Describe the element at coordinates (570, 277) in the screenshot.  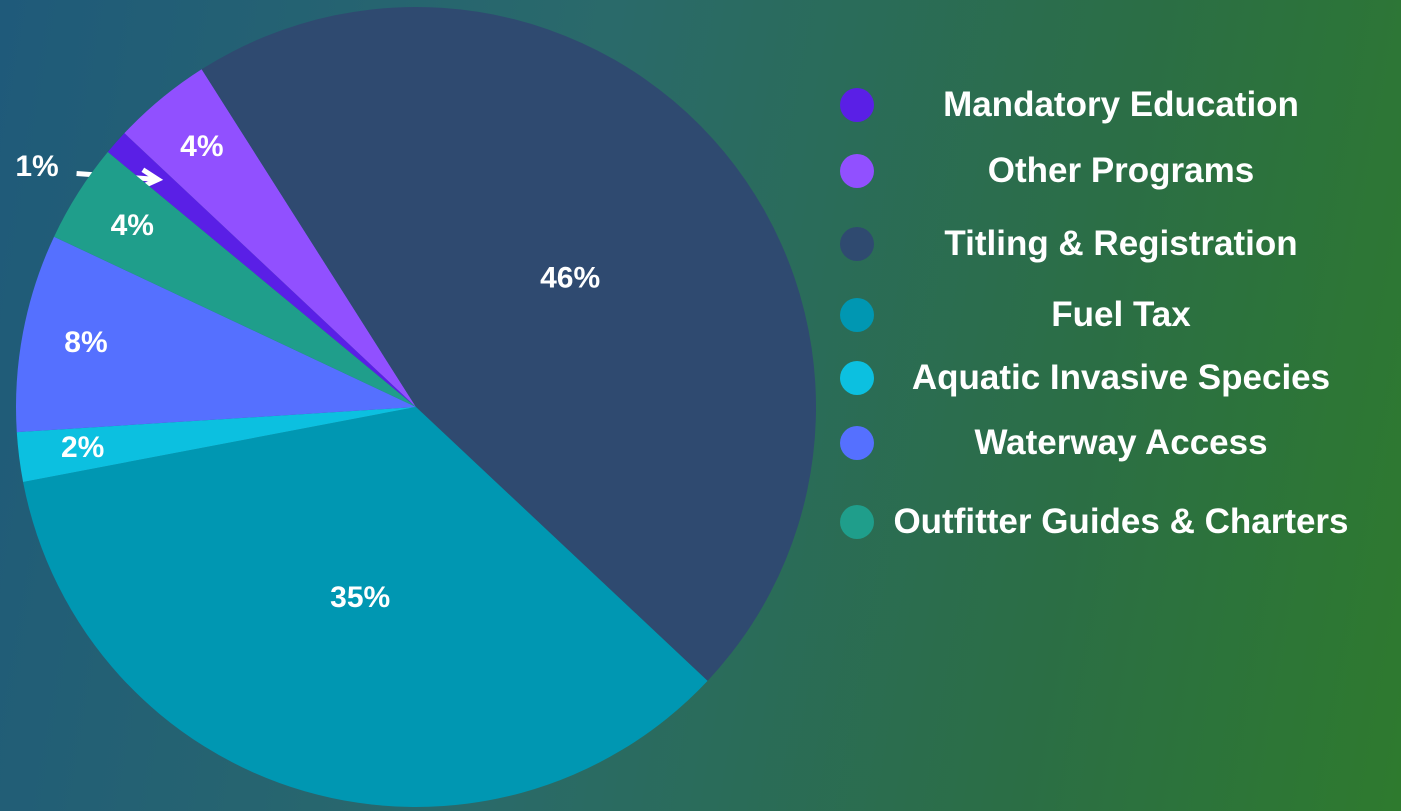
I see `data-label: 46%` at that location.